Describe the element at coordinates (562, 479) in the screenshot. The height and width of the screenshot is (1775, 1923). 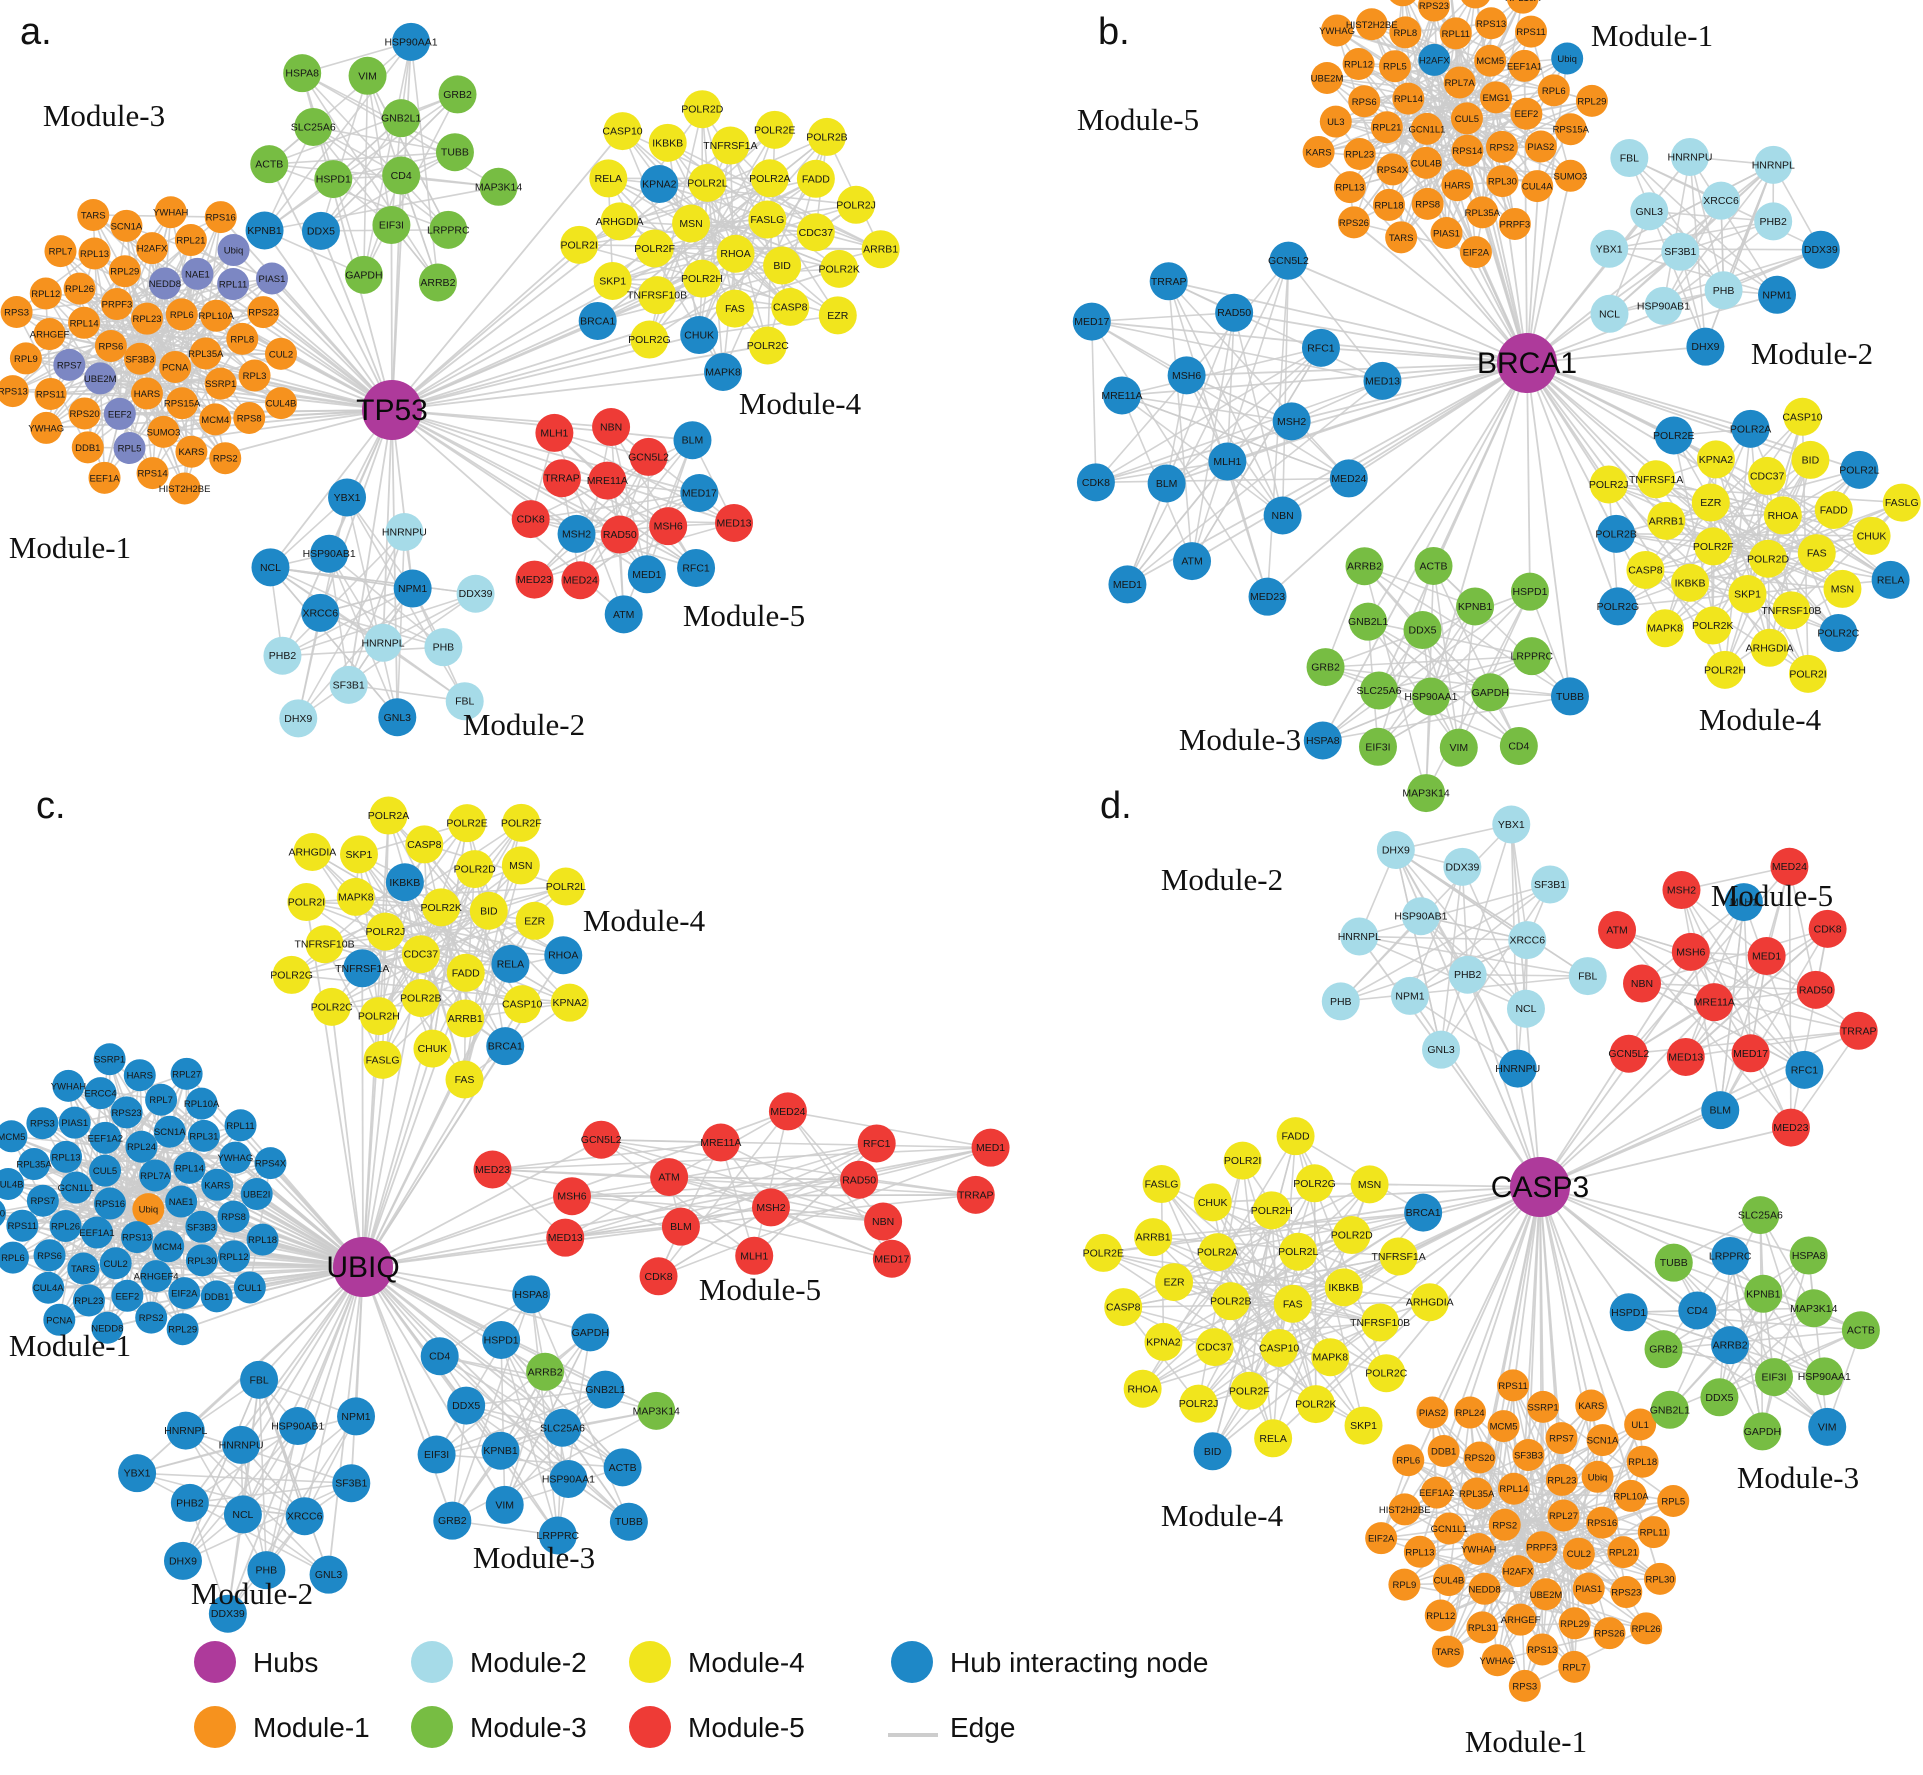
I see `gene-node-label: TRRAP` at that location.